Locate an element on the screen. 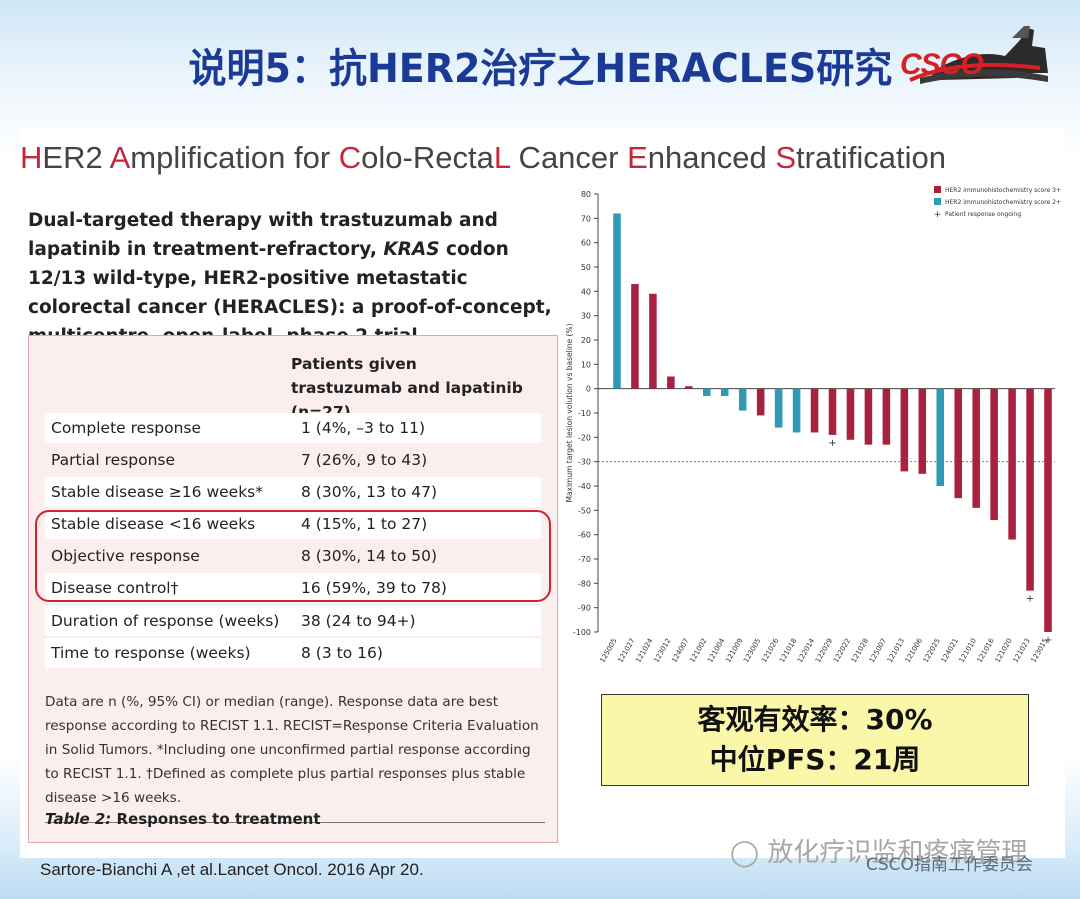 This screenshot has width=1080, height=899. legend-label: HER2 immunohistochemistry score 3+ is located at coordinates (1003, 190).